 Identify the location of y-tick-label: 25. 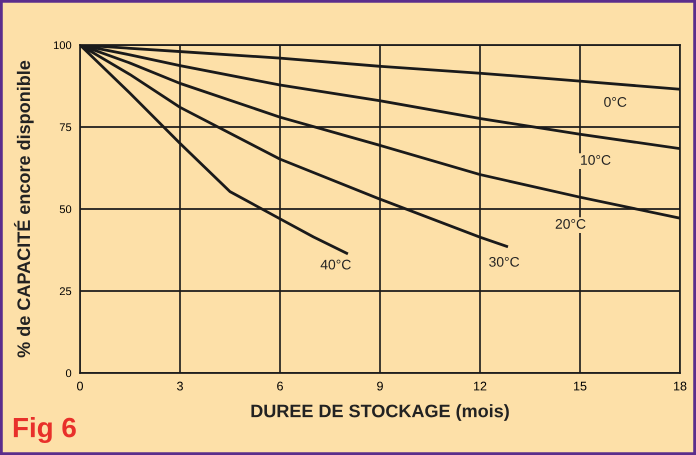
(66, 291).